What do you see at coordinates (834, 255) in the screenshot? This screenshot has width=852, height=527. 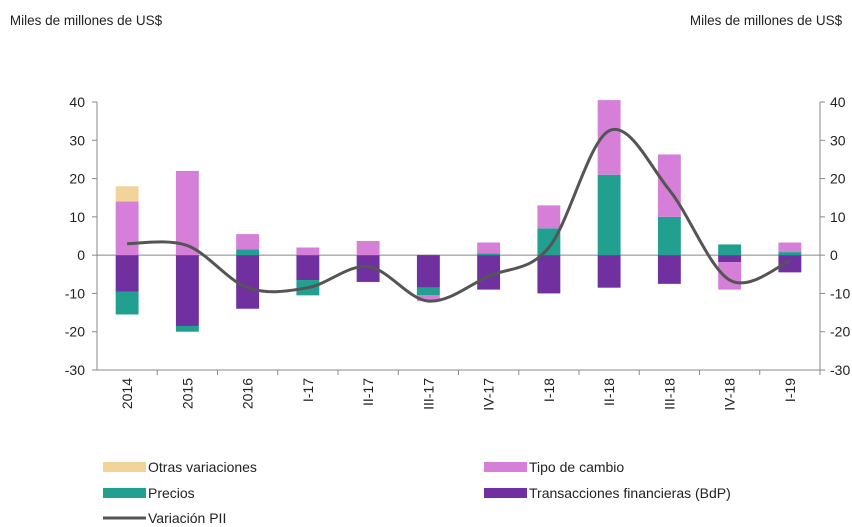 I see `y2-tick-label: 0` at bounding box center [834, 255].